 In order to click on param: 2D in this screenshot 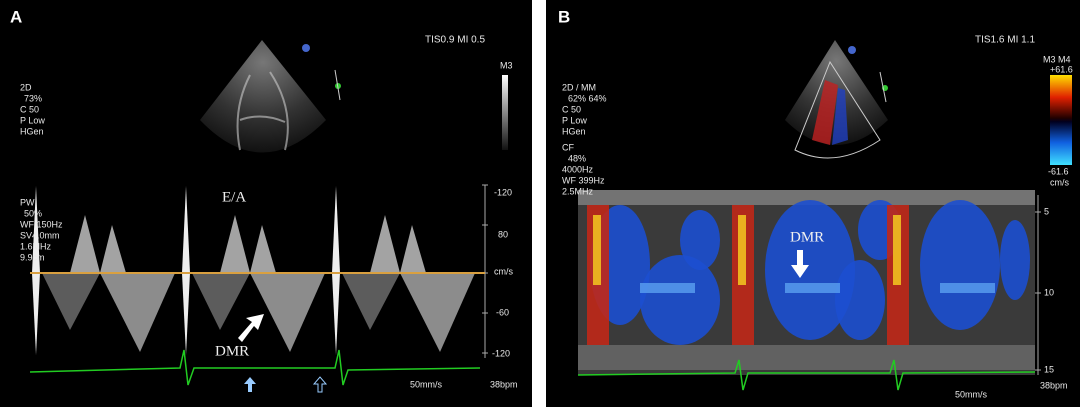, I will do `click(26, 87)`.